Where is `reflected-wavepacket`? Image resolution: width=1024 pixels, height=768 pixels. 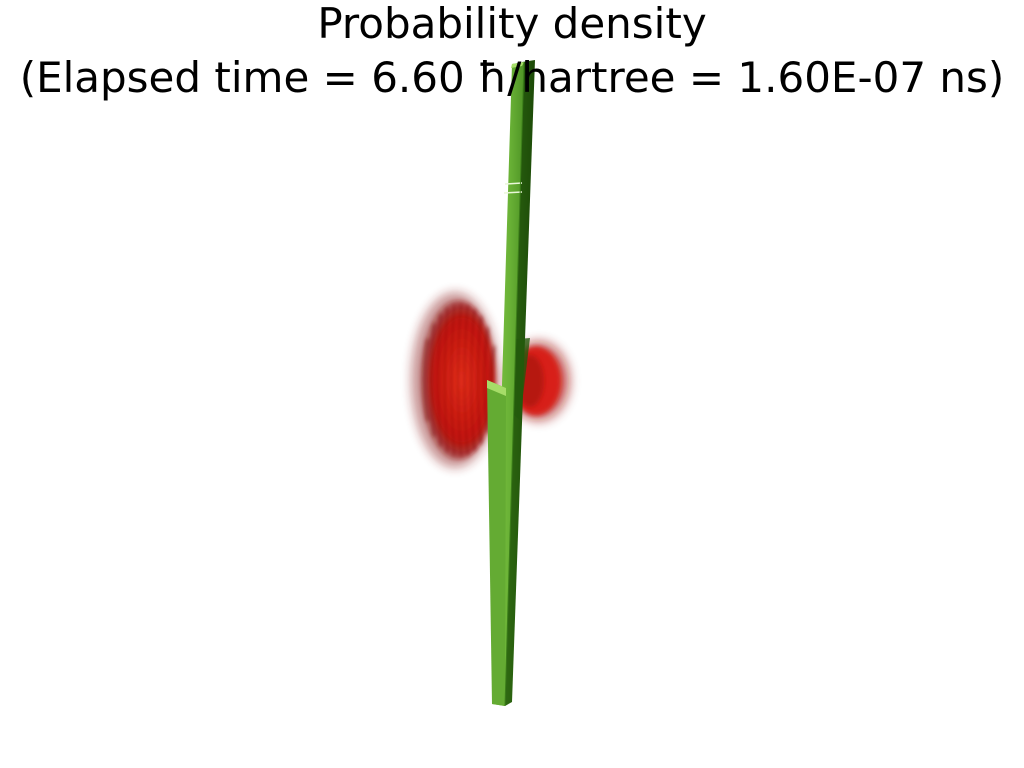
reflected-wavepacket is located at coordinates (455, 380).